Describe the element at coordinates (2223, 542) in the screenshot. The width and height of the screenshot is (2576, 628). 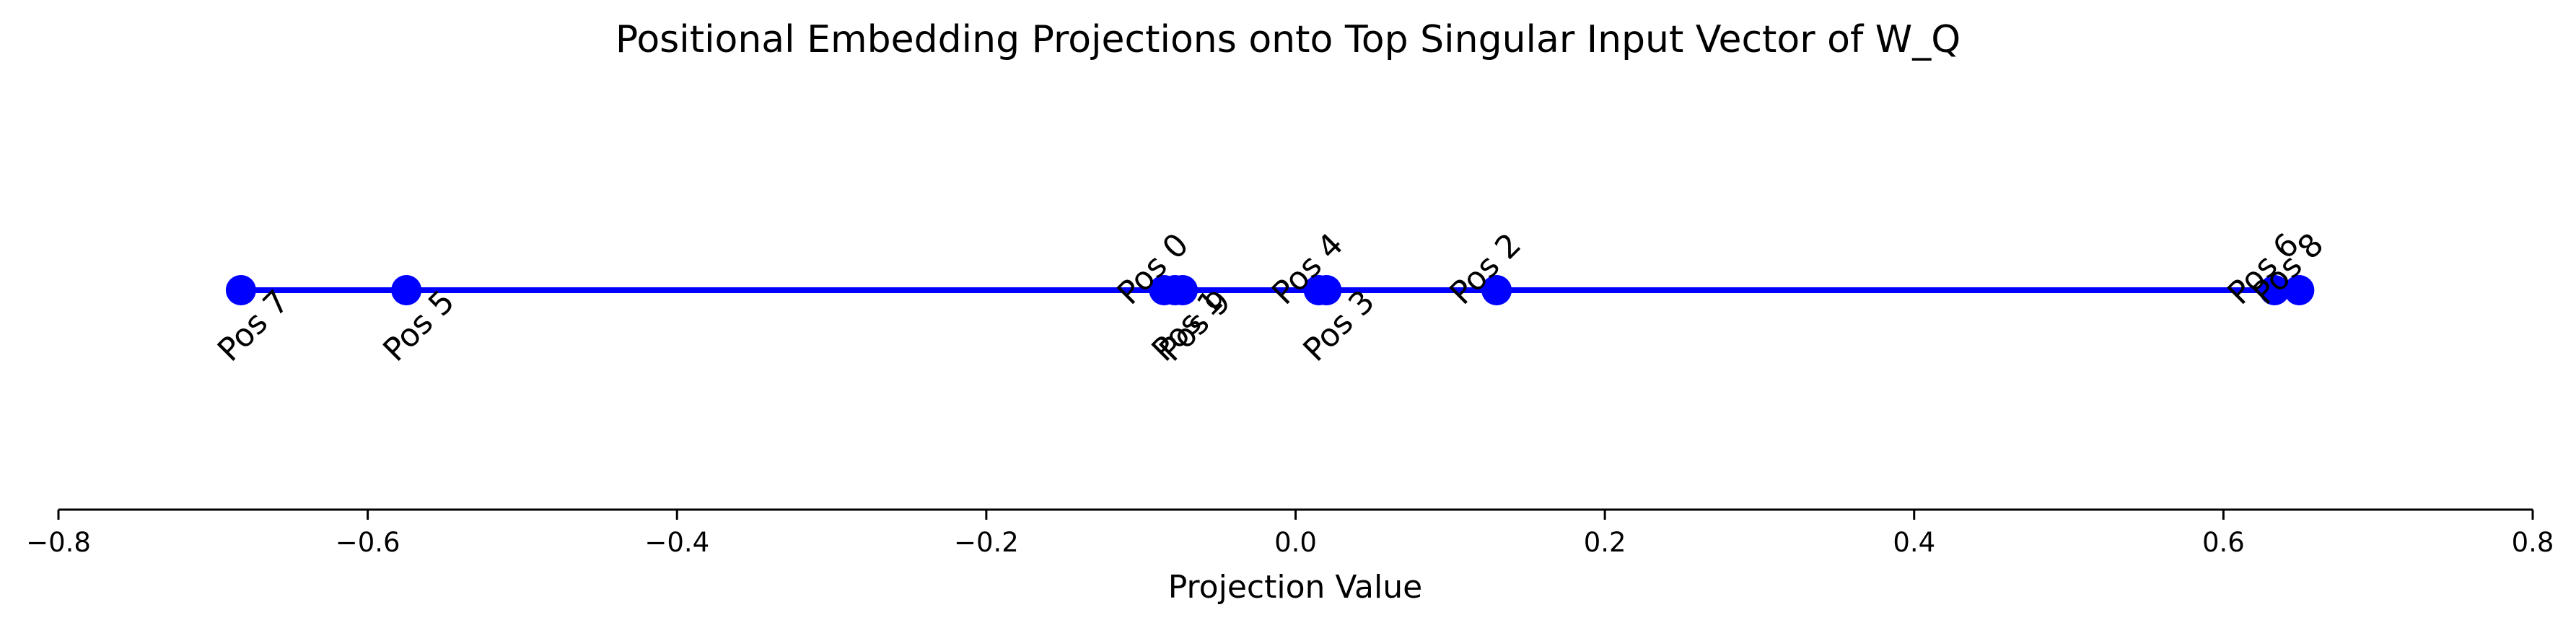
I see `x-tick-label: 0.6` at that location.